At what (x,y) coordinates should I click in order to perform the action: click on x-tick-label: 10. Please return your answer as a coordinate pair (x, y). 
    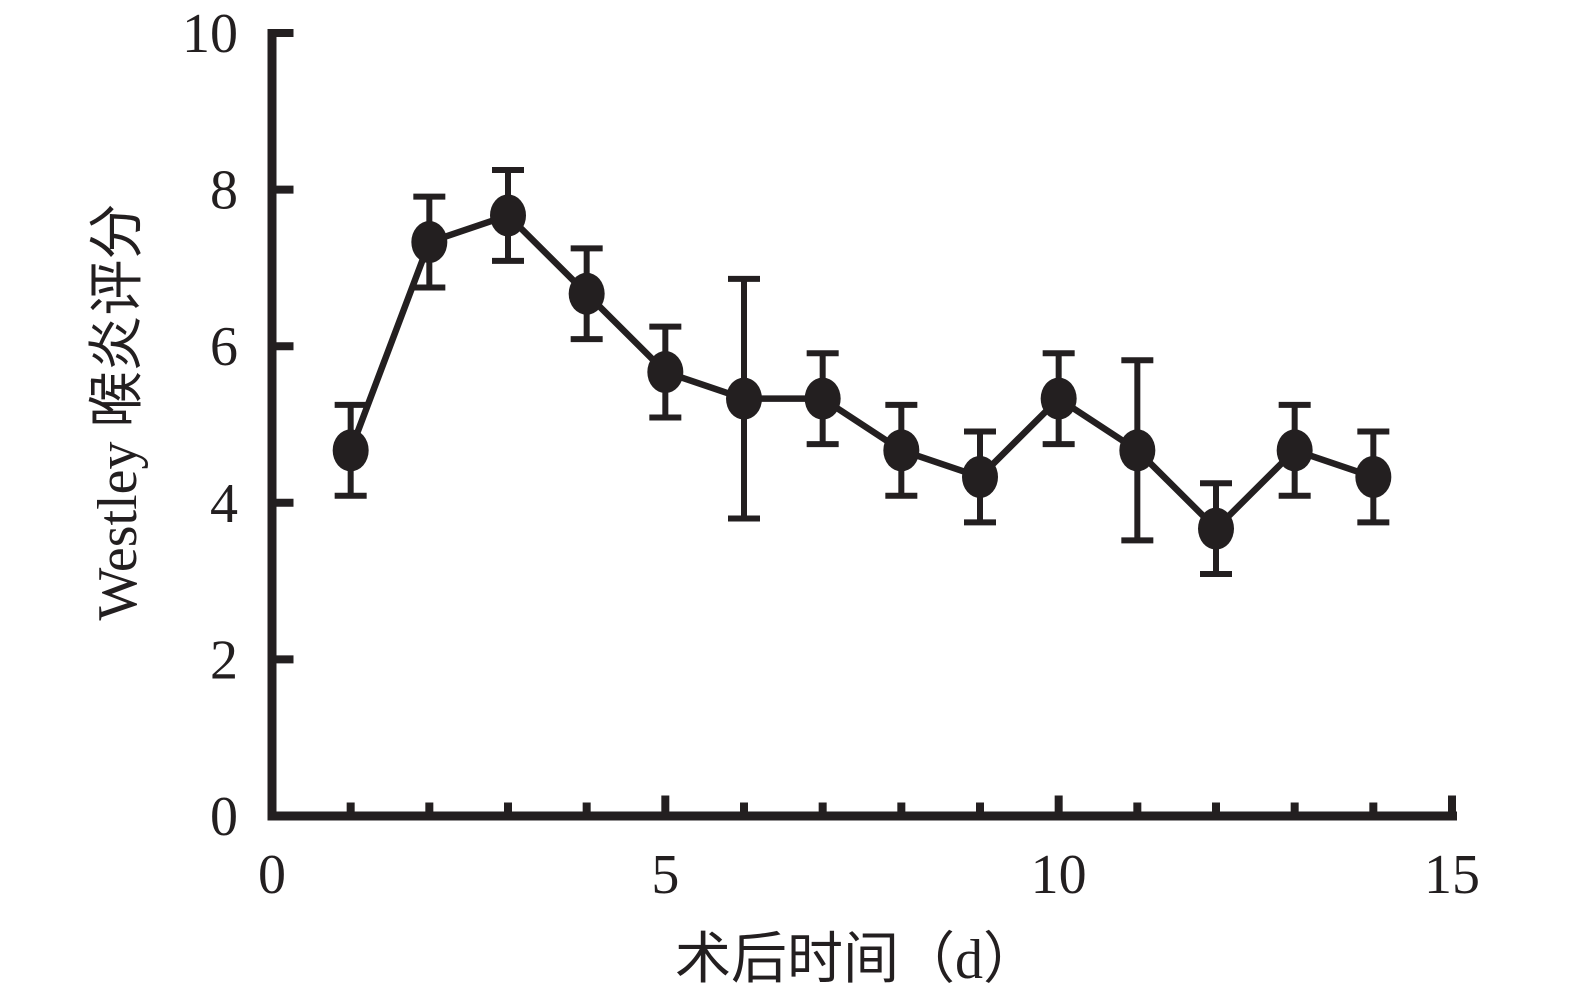
    Looking at the image, I should click on (1059, 875).